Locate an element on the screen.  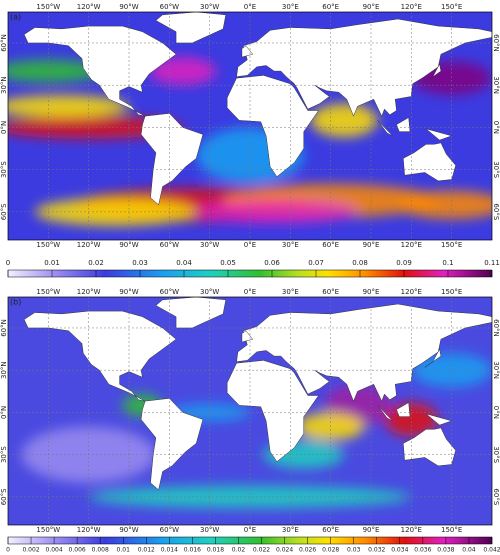
colorbar-tick-label: 0.06 is located at coordinates (272, 263).